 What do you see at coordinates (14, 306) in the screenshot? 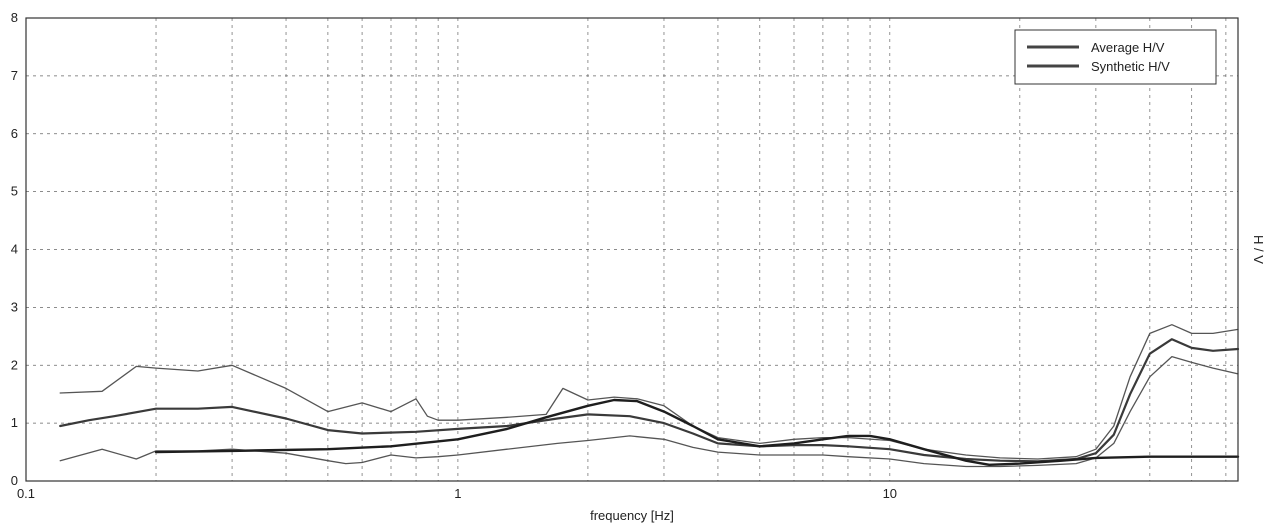
I see `y-tick-label: 3` at bounding box center [14, 306].